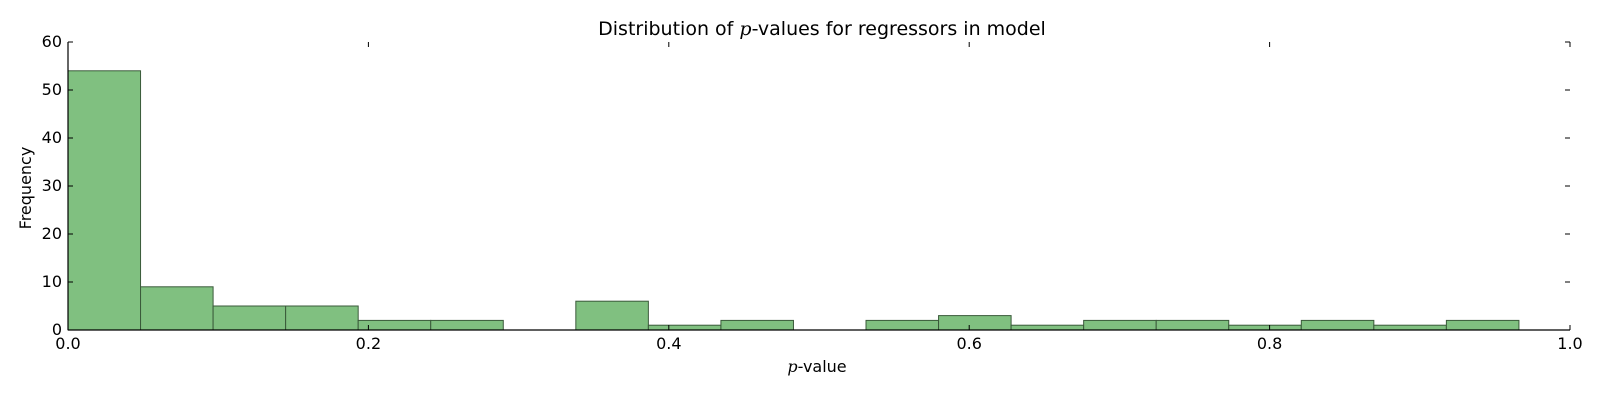 The height and width of the screenshot is (400, 1600). Describe the element at coordinates (968, 343) in the screenshot. I see `x-tick-label: 0.6` at that location.